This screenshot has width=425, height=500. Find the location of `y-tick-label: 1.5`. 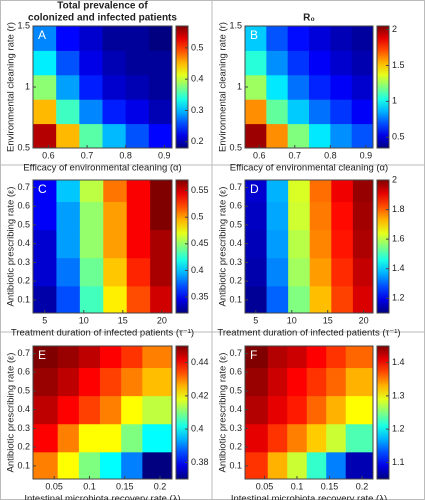

y-tick-label: 1.5 is located at coordinates (235, 25).